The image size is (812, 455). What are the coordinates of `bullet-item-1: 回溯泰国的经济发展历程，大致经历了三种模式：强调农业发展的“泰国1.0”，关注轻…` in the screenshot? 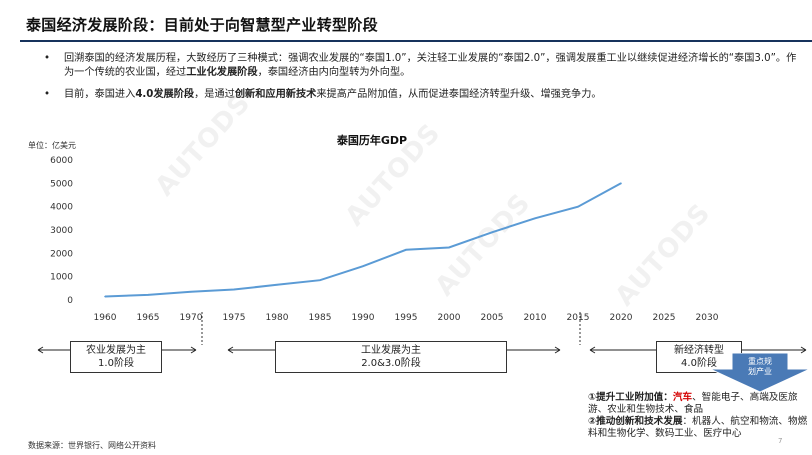 It's located at (421, 66).